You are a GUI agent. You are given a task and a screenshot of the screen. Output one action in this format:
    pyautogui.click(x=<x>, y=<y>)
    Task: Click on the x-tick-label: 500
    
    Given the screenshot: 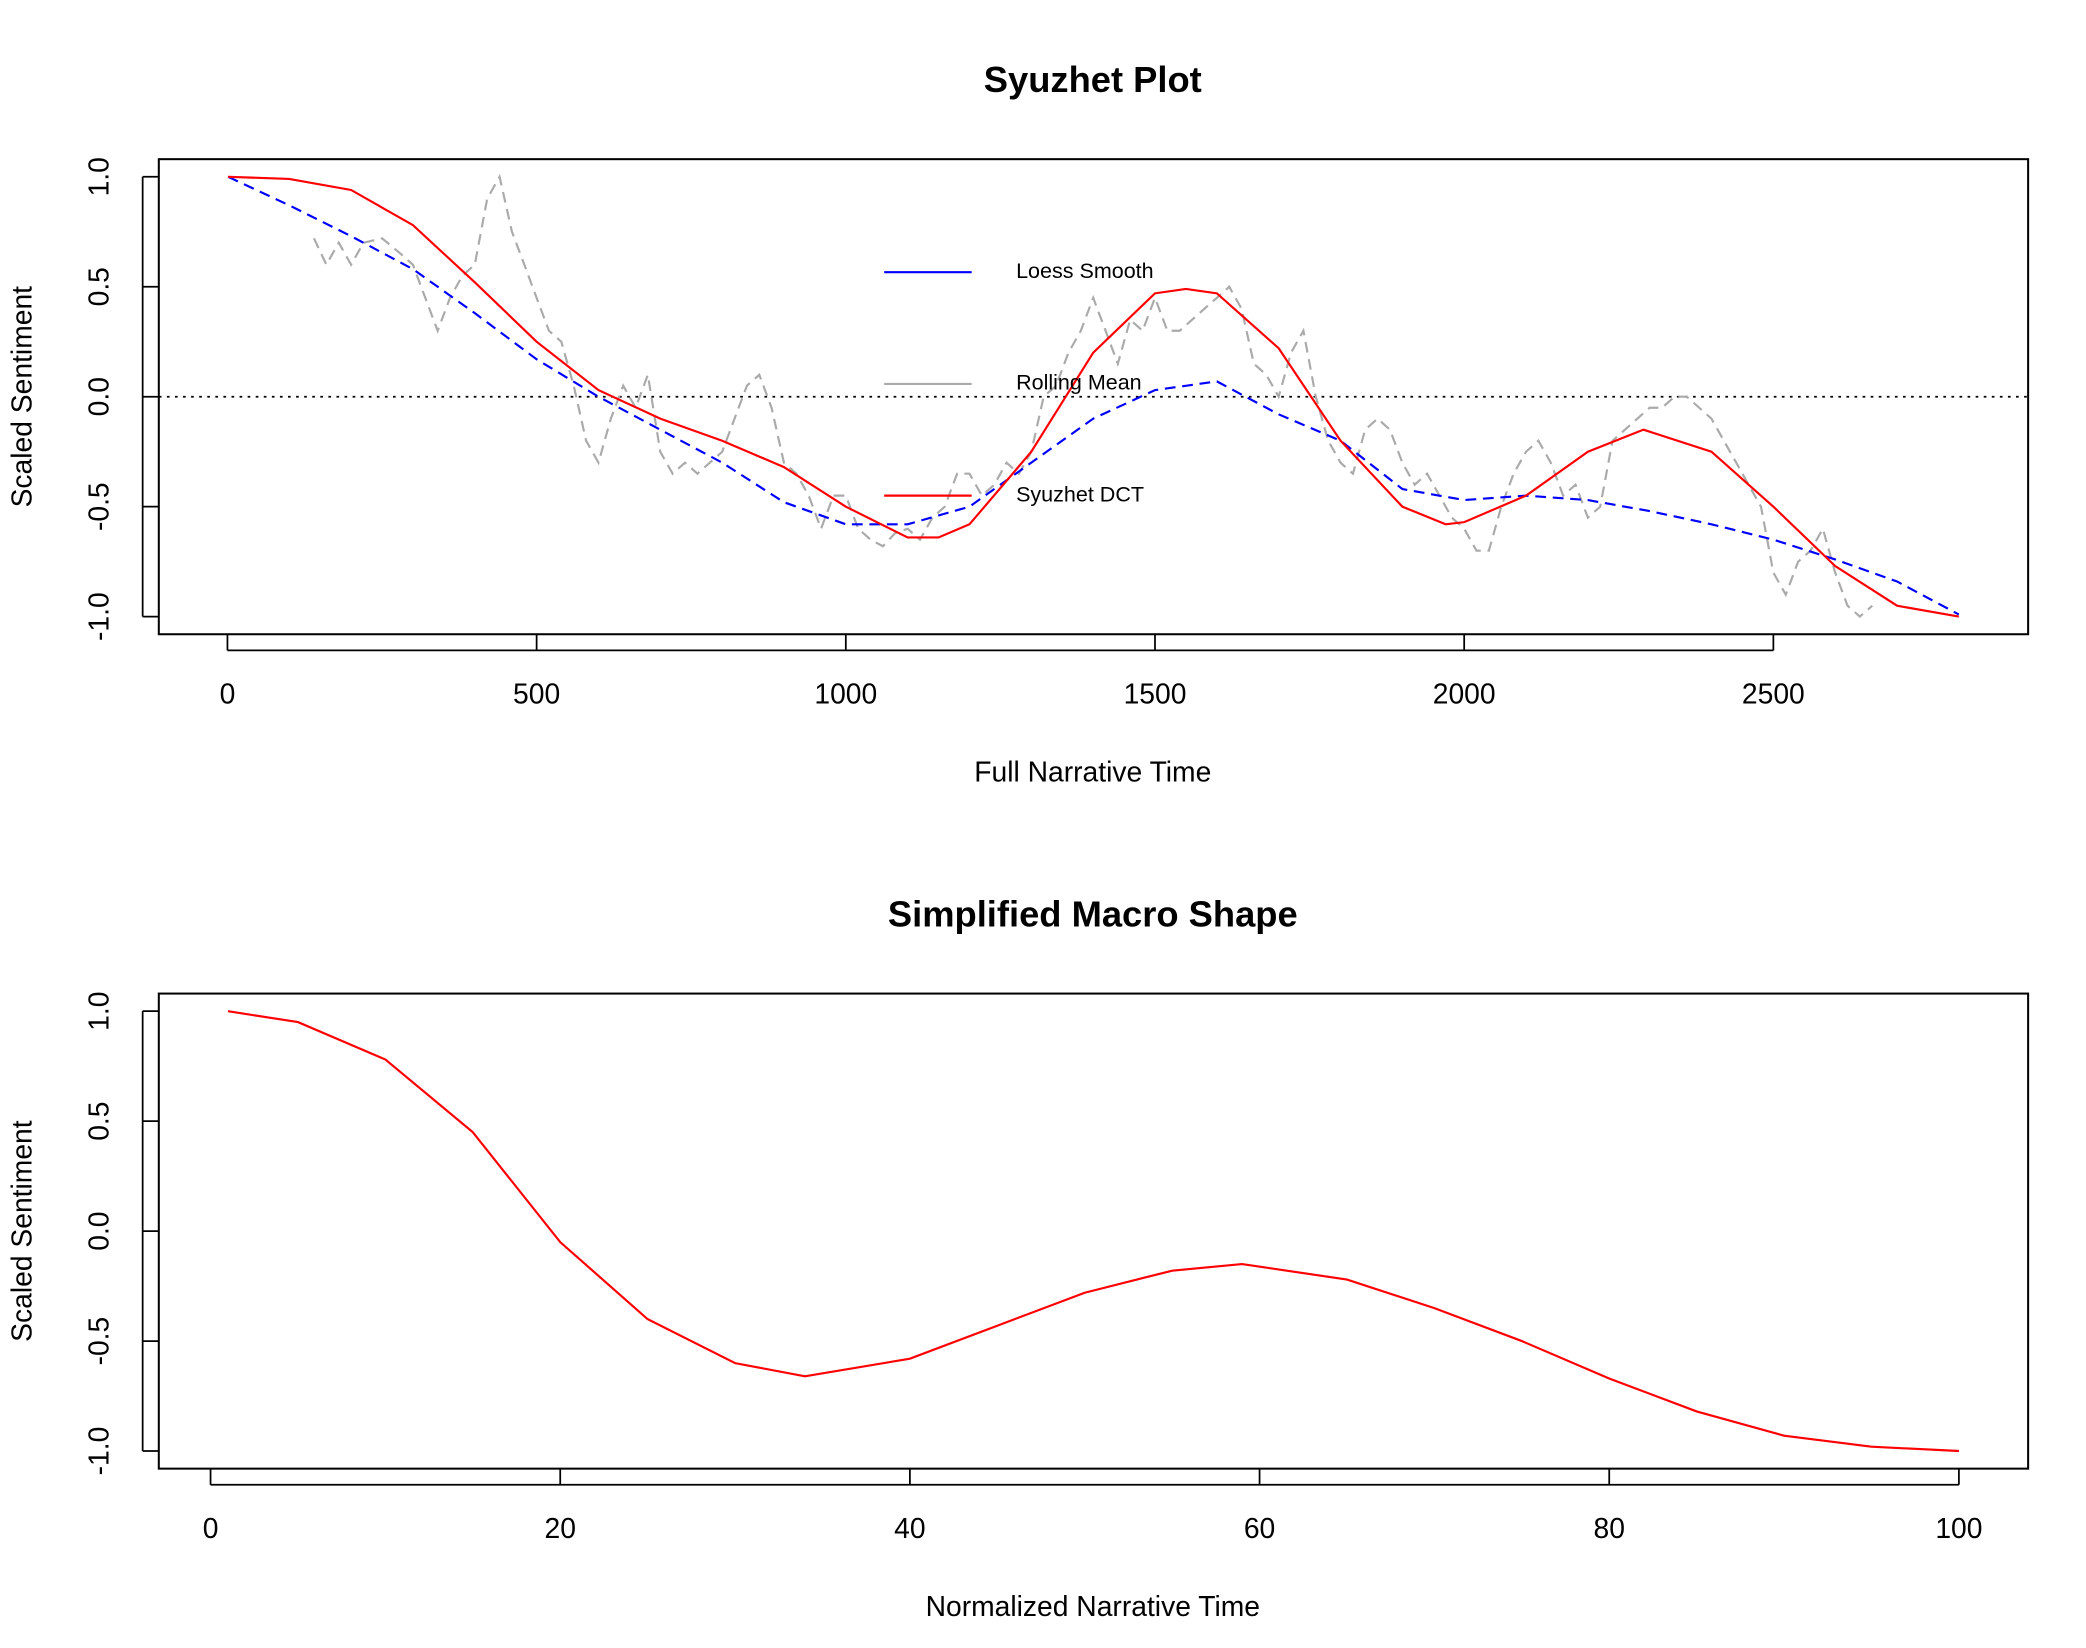 What is the action you would take?
    pyautogui.click(x=536, y=694)
    